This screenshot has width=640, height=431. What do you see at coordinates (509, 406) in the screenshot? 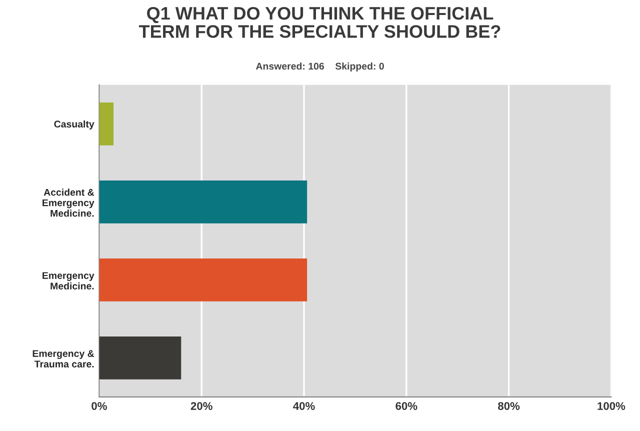
I see `x-tick-label: 80%` at bounding box center [509, 406].